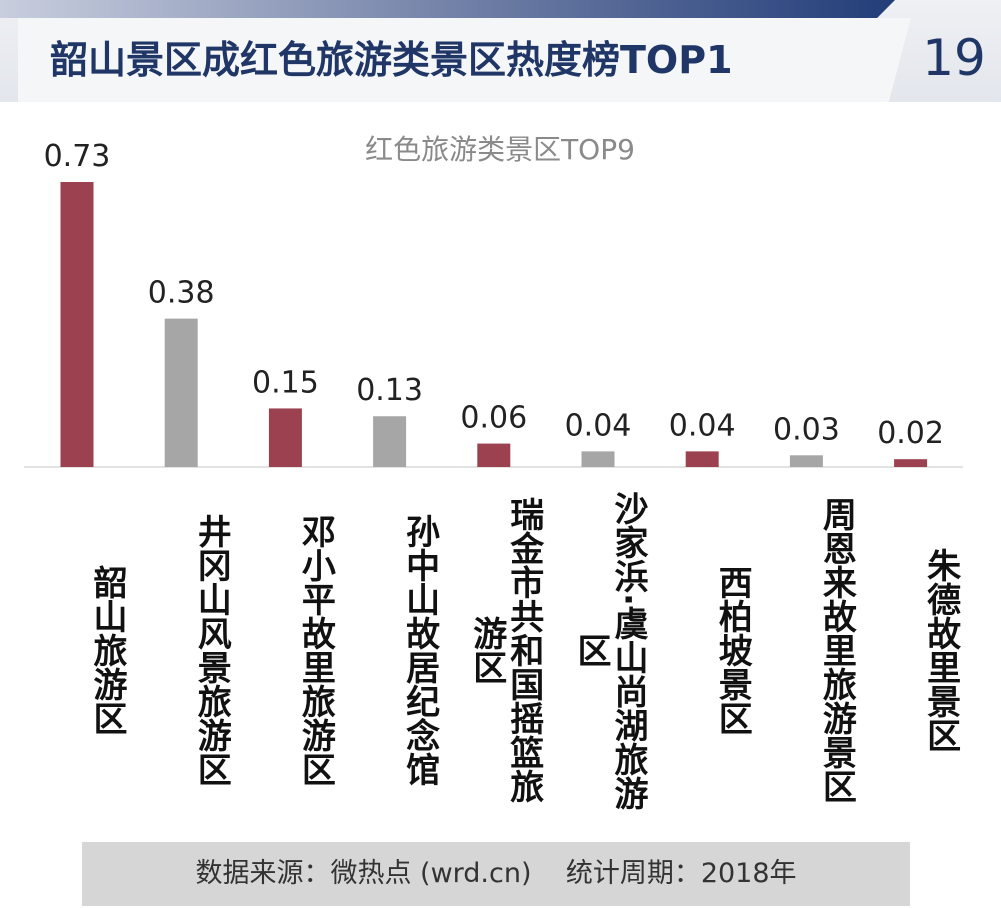 This screenshot has height=908, width=1001. I want to click on footer-text: 数据来源：微热点 (wrd.cn) 统计周期：2018年, so click(496, 873).